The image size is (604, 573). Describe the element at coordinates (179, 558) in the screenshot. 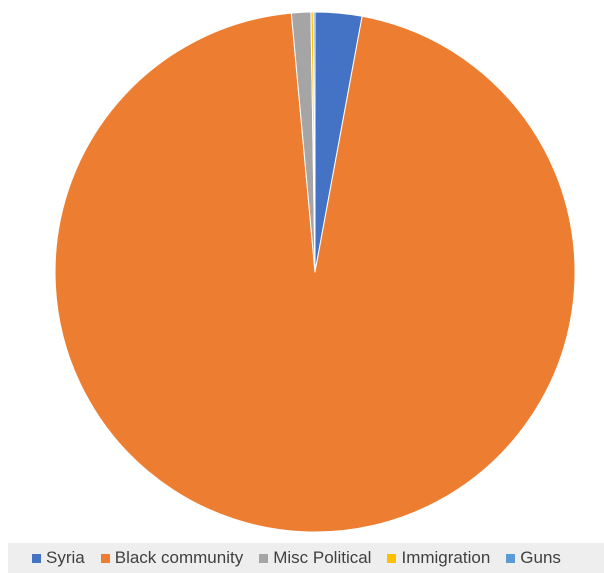

I see `legend-label-black-community: Black community` at that location.